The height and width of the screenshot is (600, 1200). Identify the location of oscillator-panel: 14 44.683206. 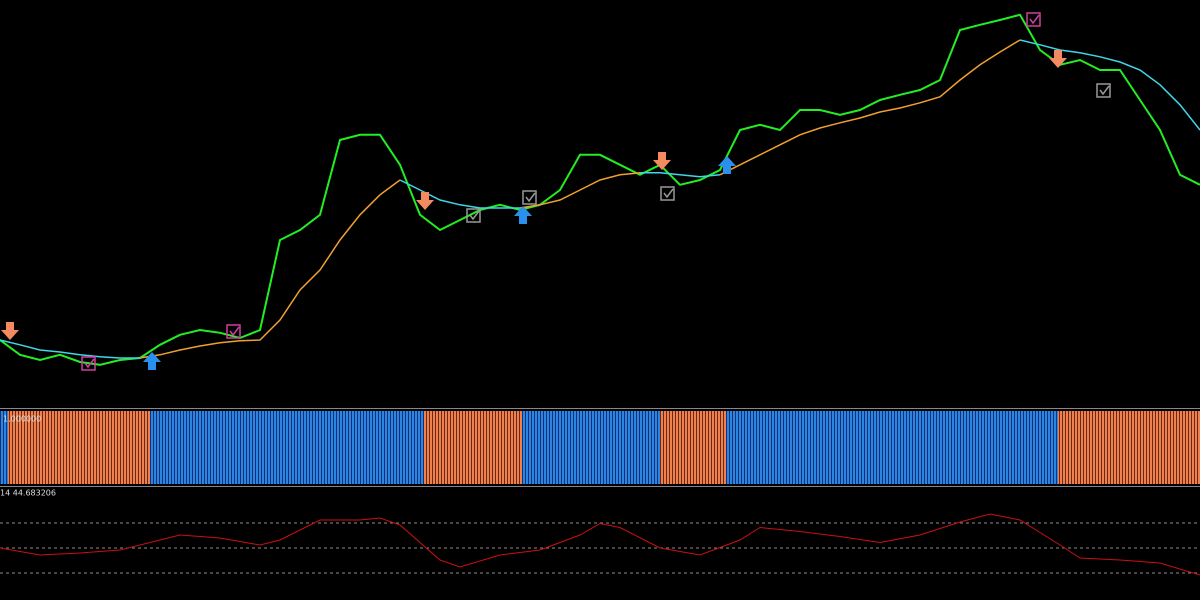
(600, 532).